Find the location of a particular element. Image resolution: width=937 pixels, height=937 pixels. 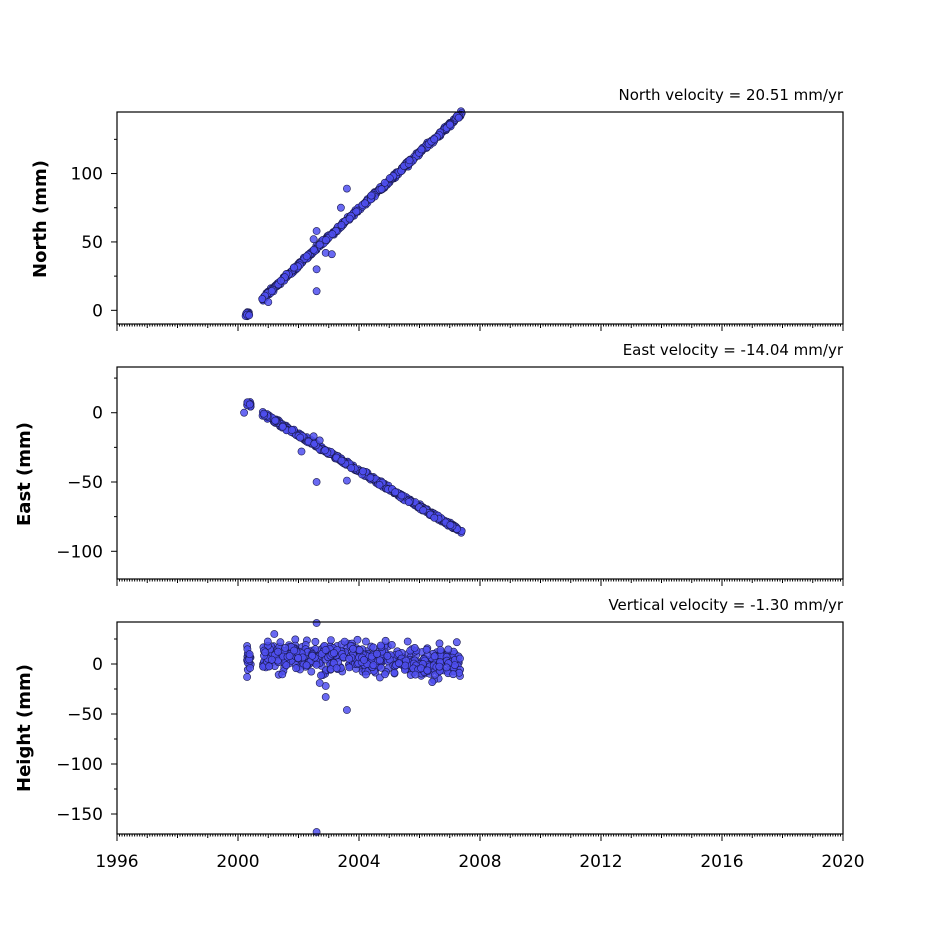

y-tick-label: 100 is located at coordinates (87, 175).